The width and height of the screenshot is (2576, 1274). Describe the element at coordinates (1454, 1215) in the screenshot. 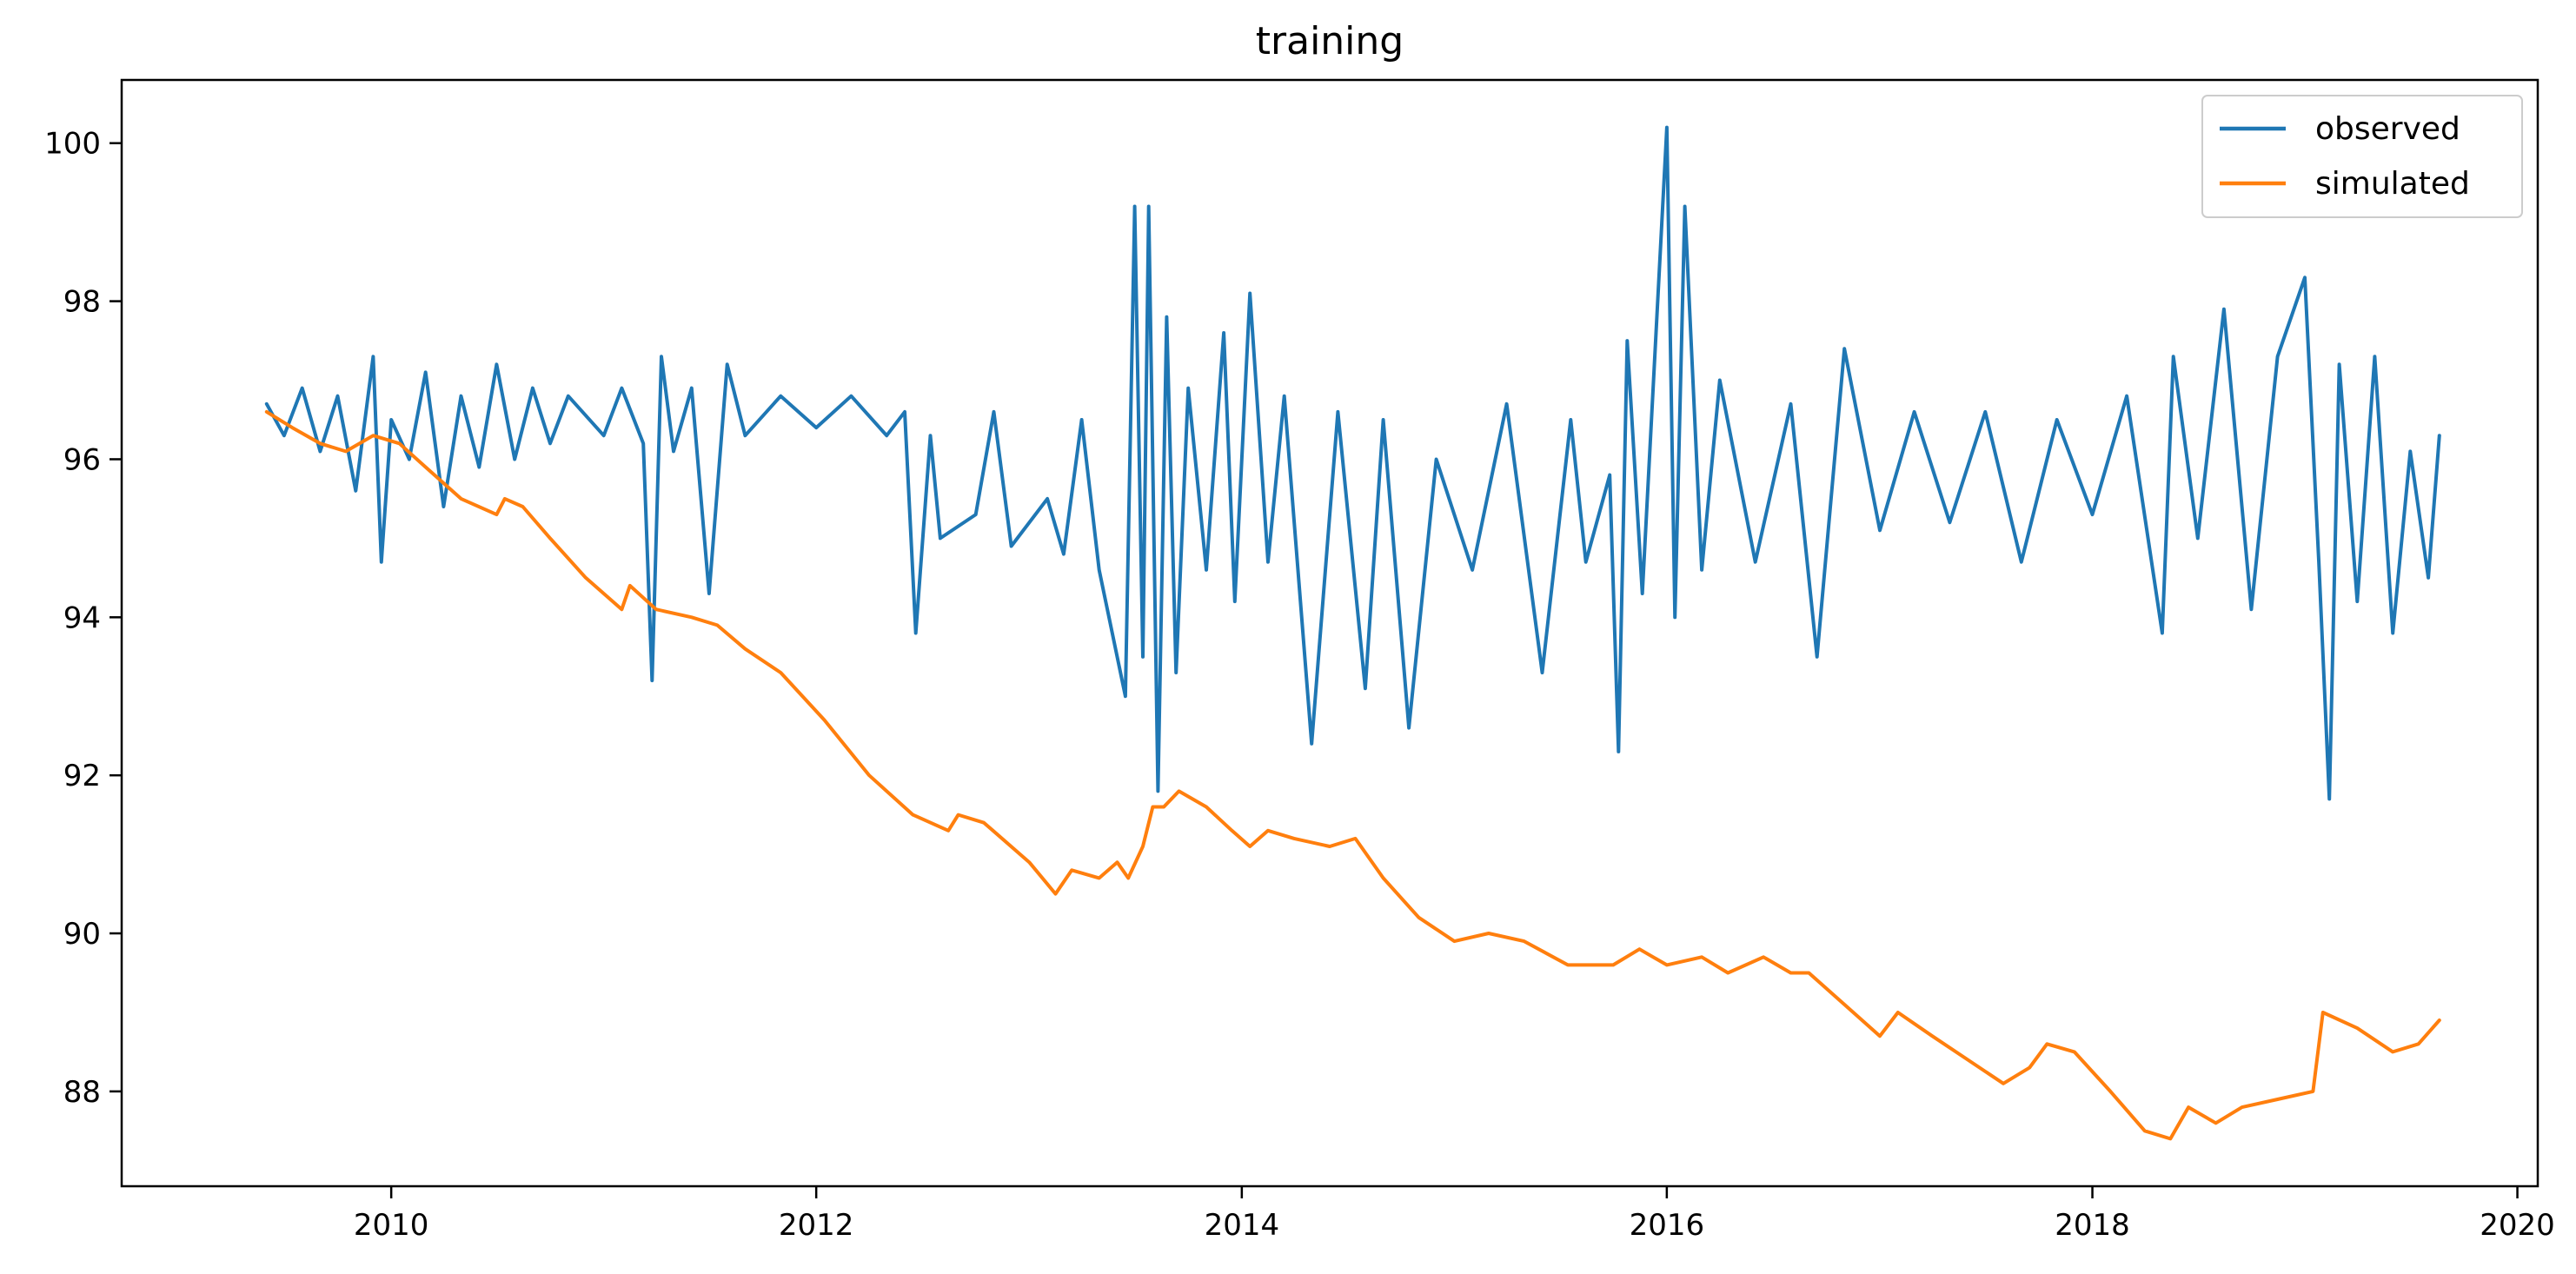

I see `x-axis: 2010 2012 2014 2016 2018 2020` at that location.